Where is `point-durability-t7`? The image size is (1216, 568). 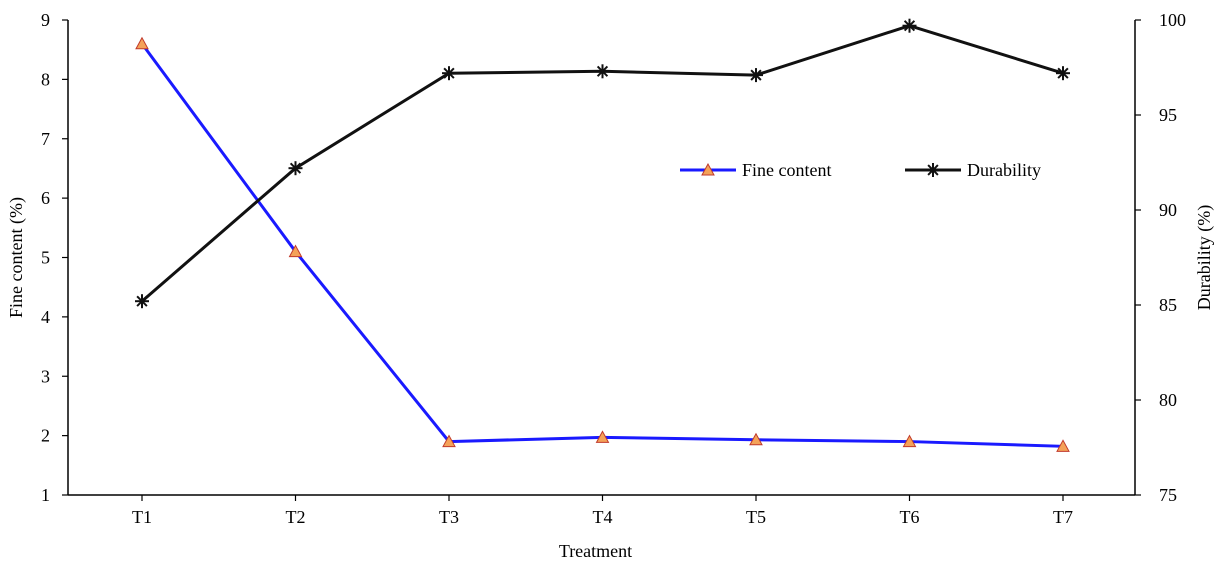
point-durability-t7 is located at coordinates (1063, 73).